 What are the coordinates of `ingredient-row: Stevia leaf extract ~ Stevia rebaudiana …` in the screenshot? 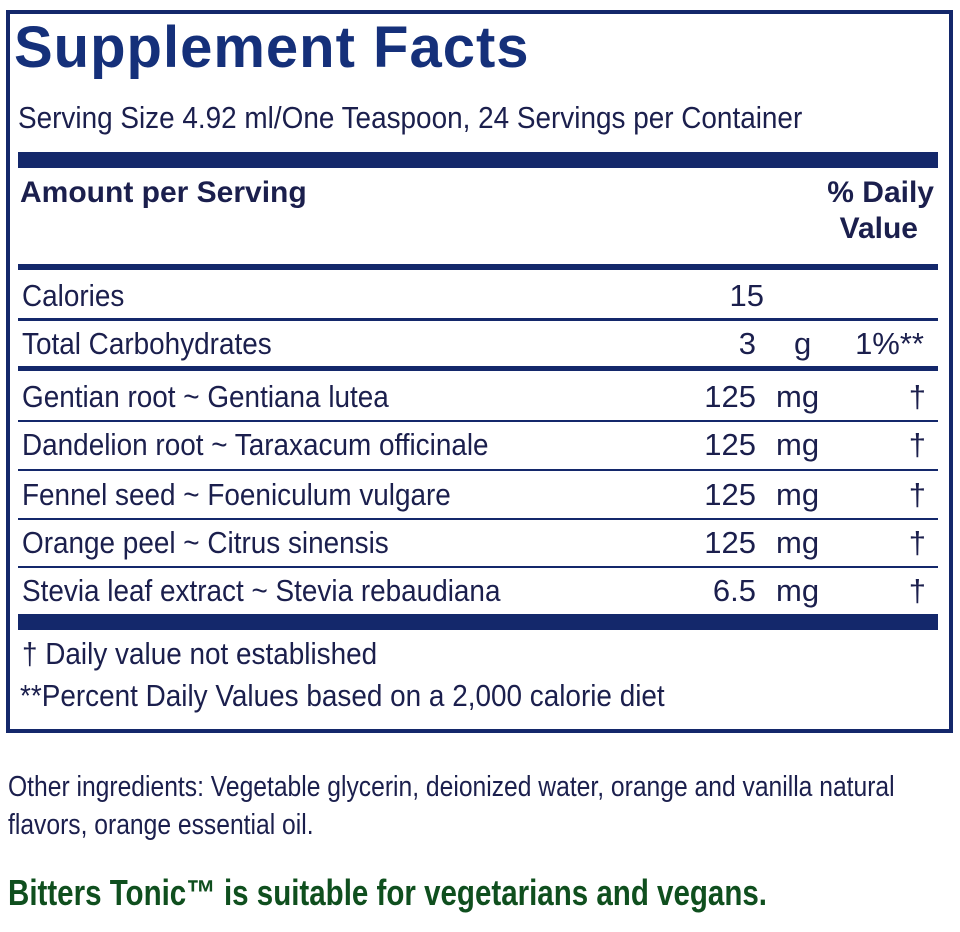 It's located at (478, 591).